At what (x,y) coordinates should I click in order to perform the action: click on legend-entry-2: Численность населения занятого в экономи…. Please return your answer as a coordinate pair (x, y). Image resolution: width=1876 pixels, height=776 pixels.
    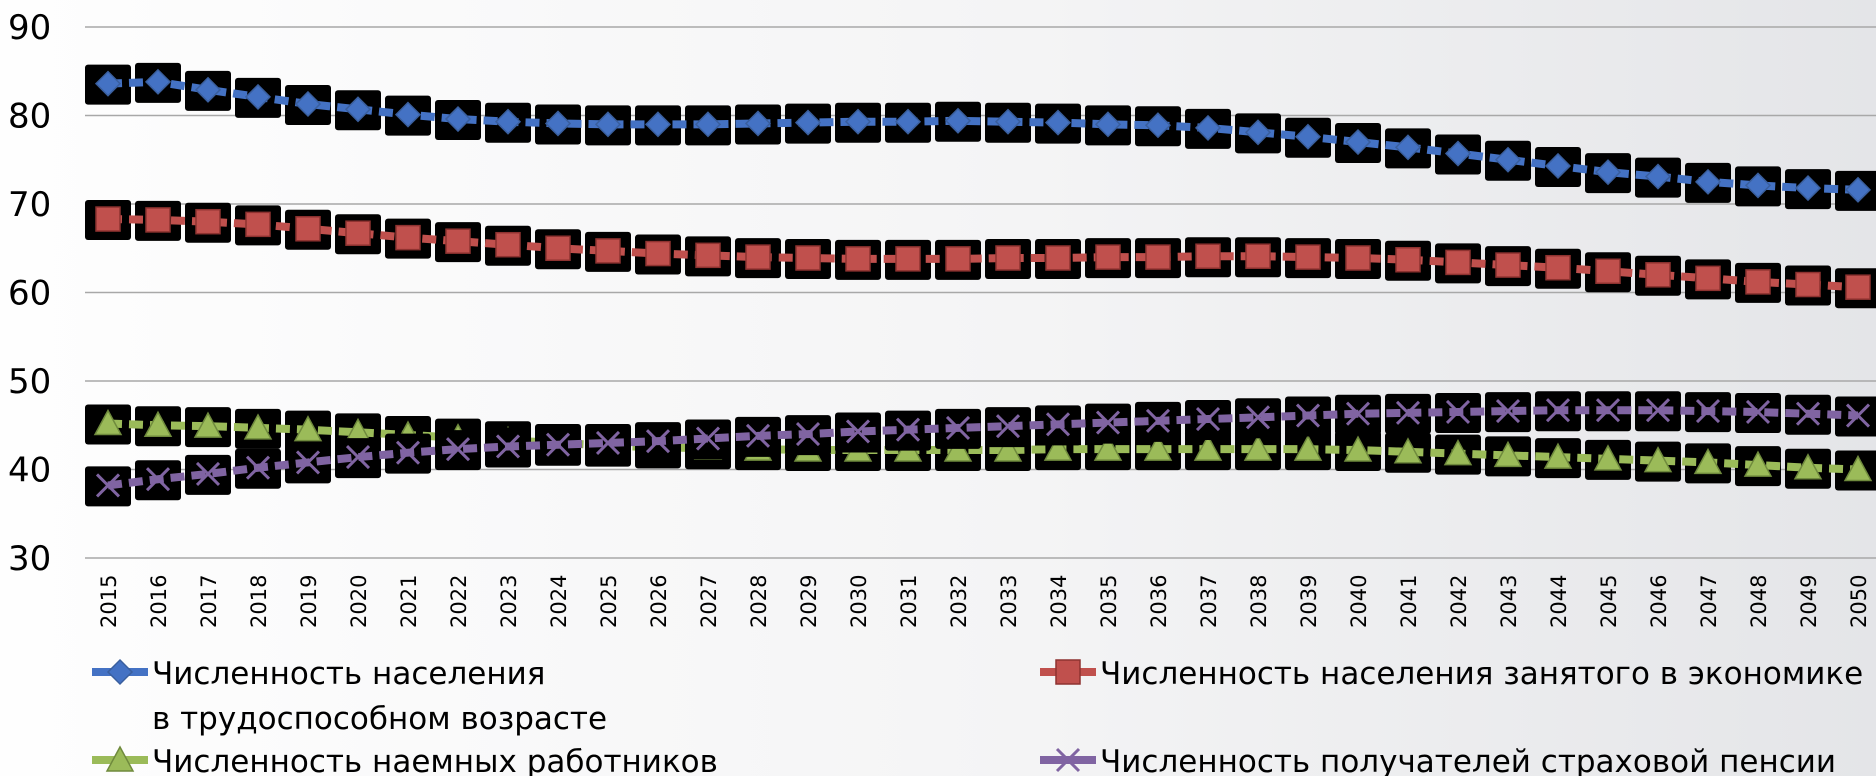
    Looking at the image, I should click on (1451, 674).